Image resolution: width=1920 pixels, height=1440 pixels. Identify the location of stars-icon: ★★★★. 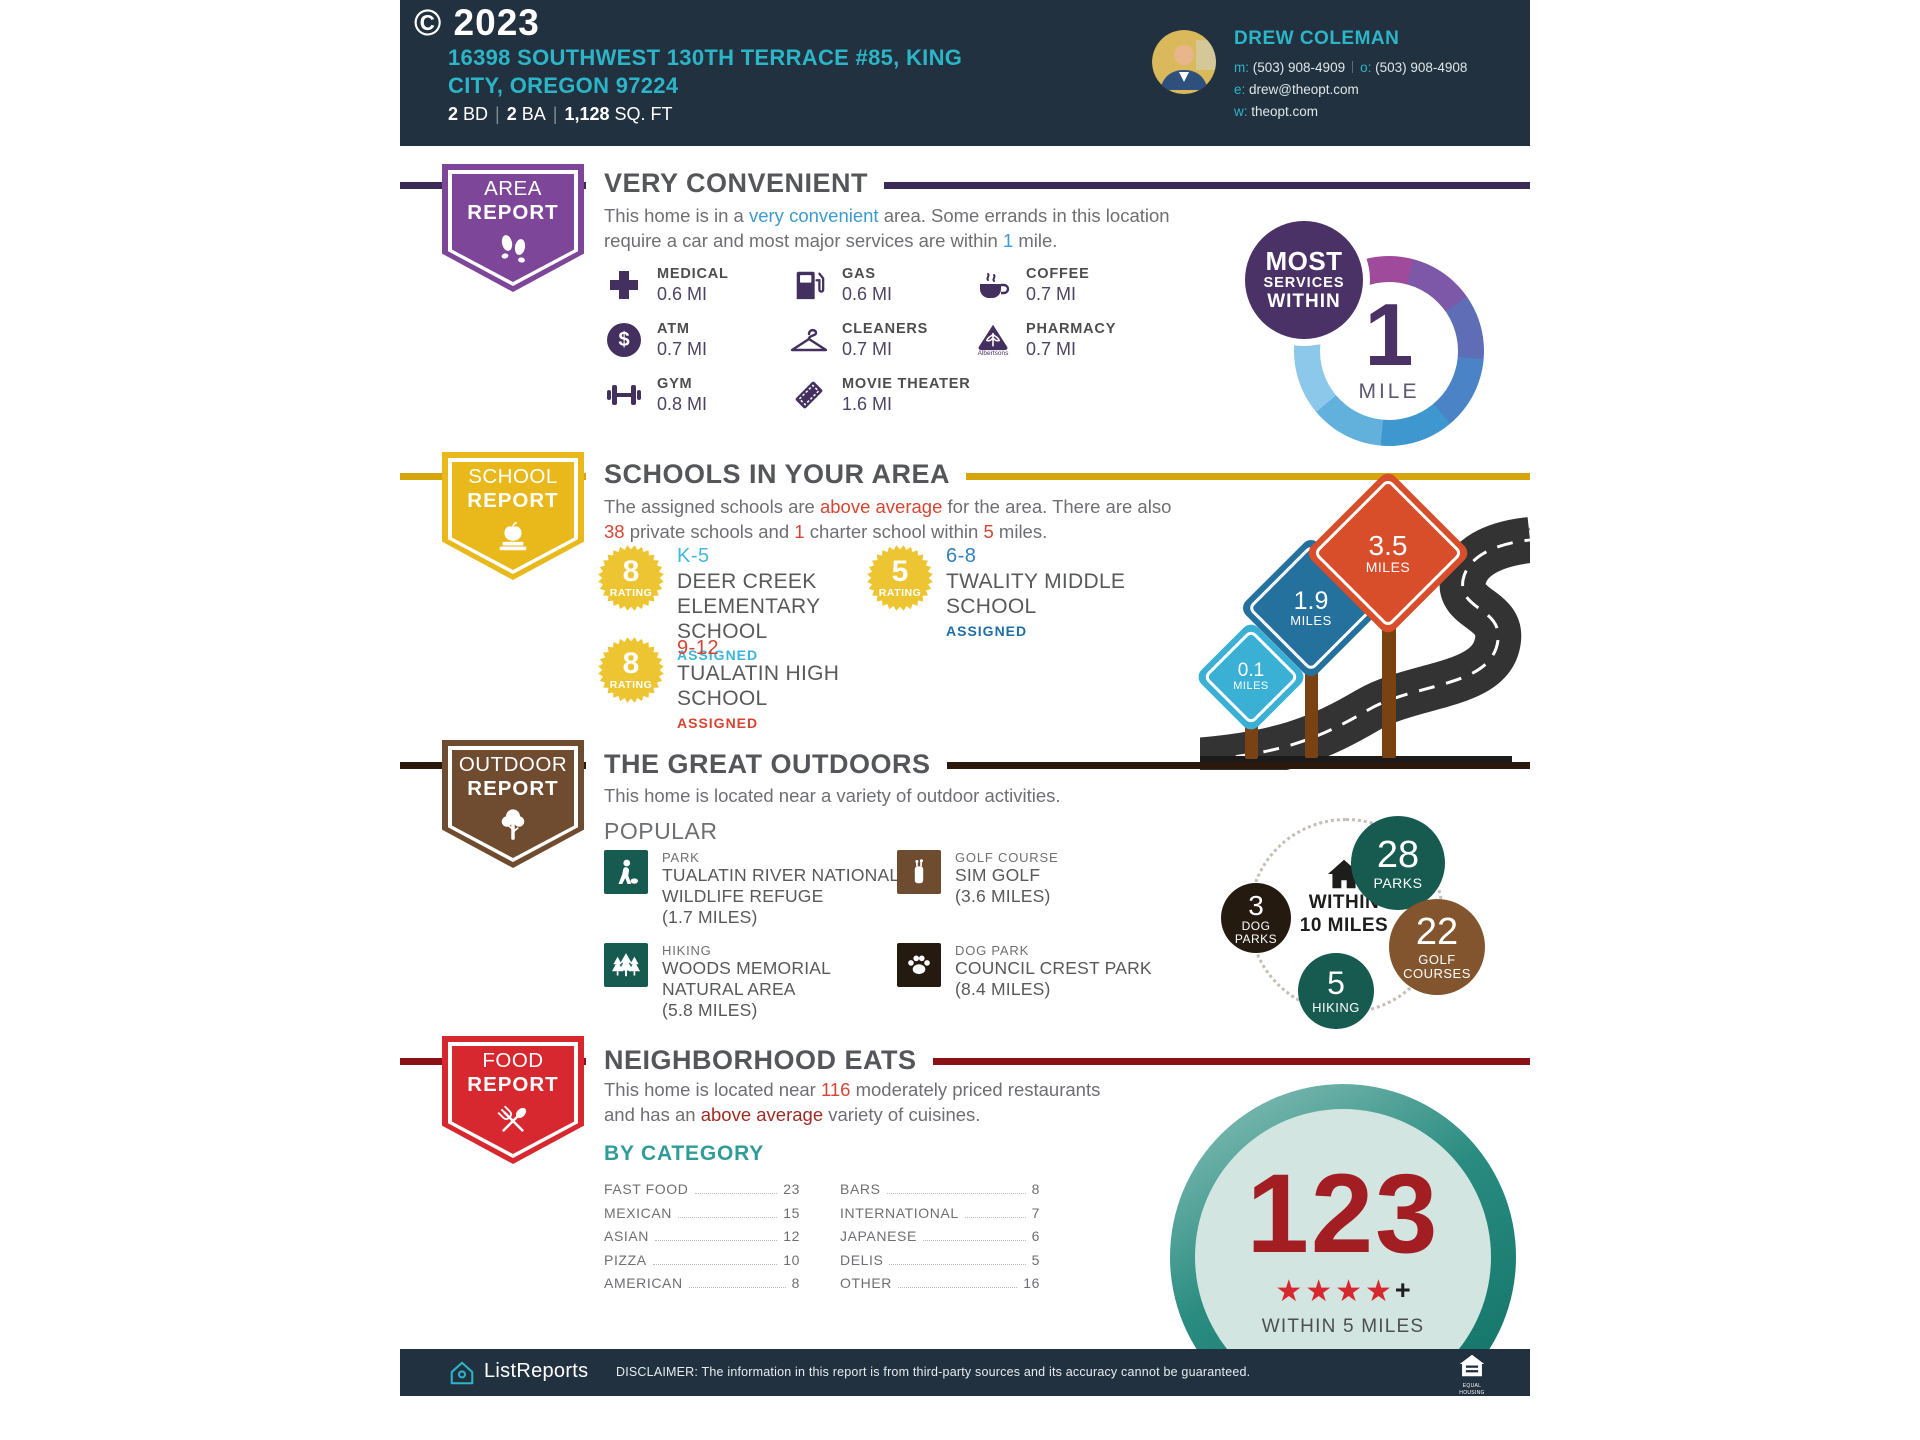
(1335, 1291).